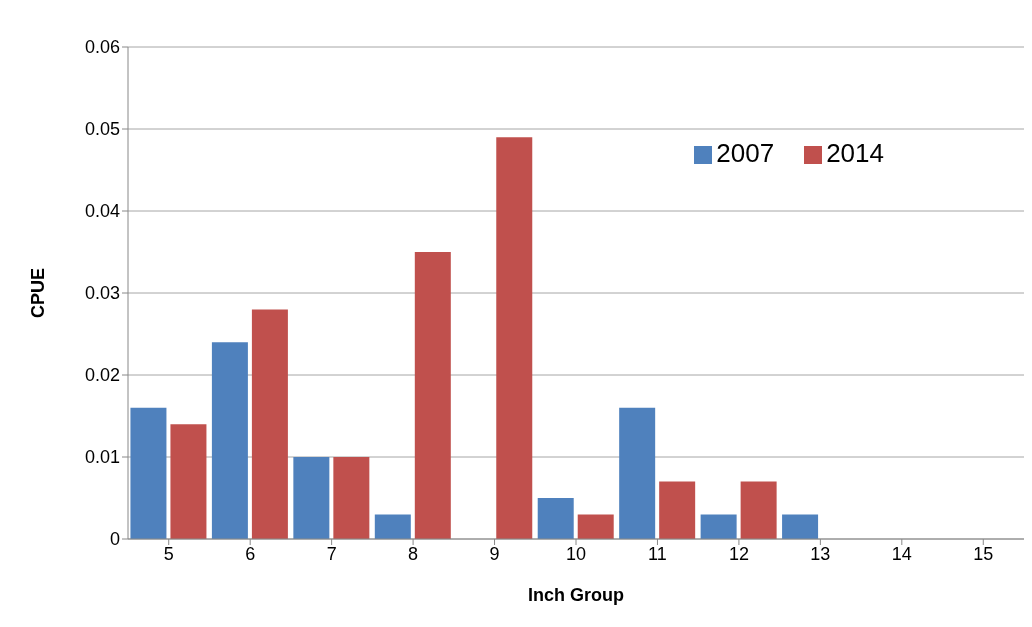  I want to click on x-tick-label: 8, so click(413, 553).